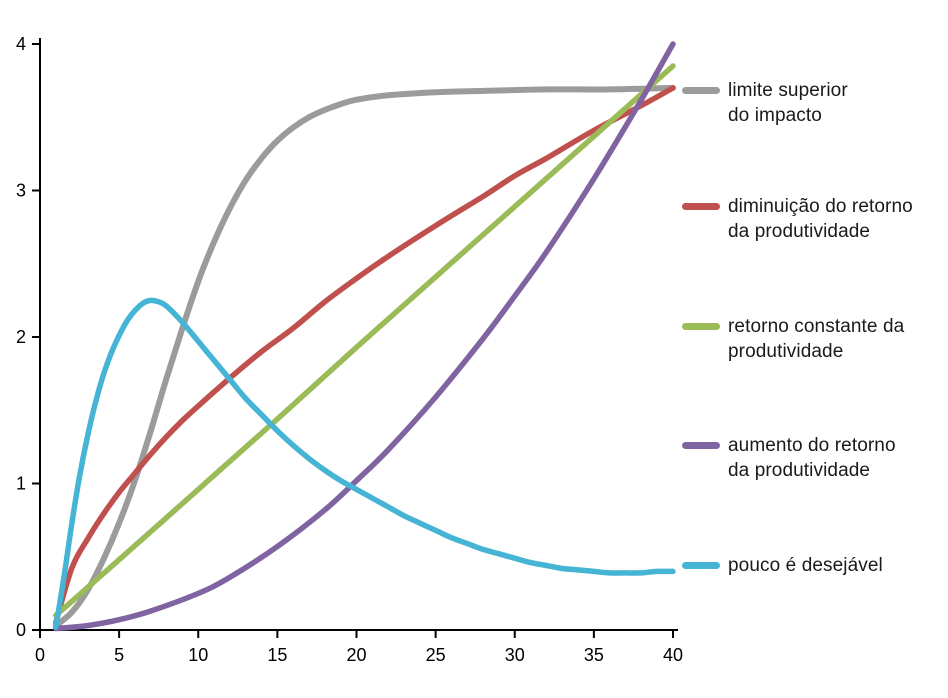 The width and height of the screenshot is (948, 698). What do you see at coordinates (356, 655) in the screenshot?
I see `x-axis-tick-label: 20` at bounding box center [356, 655].